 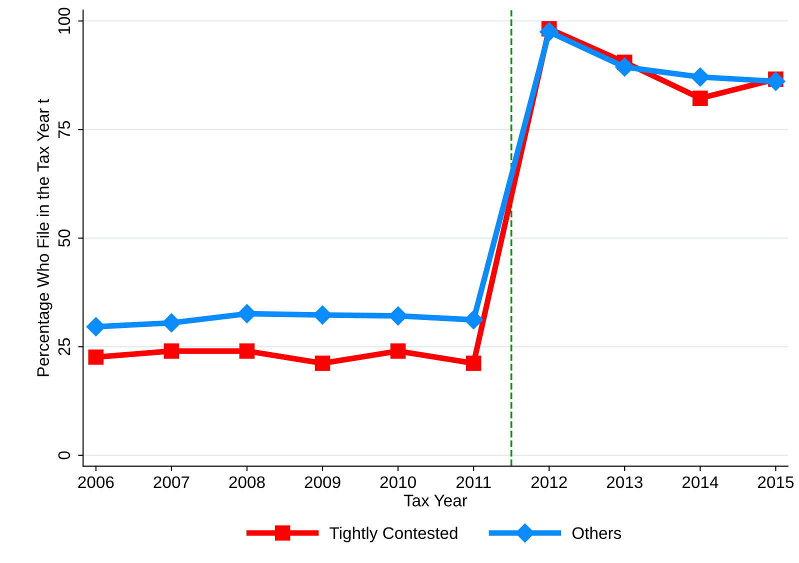 I want to click on x-tick-label: 2014, so click(x=700, y=482).